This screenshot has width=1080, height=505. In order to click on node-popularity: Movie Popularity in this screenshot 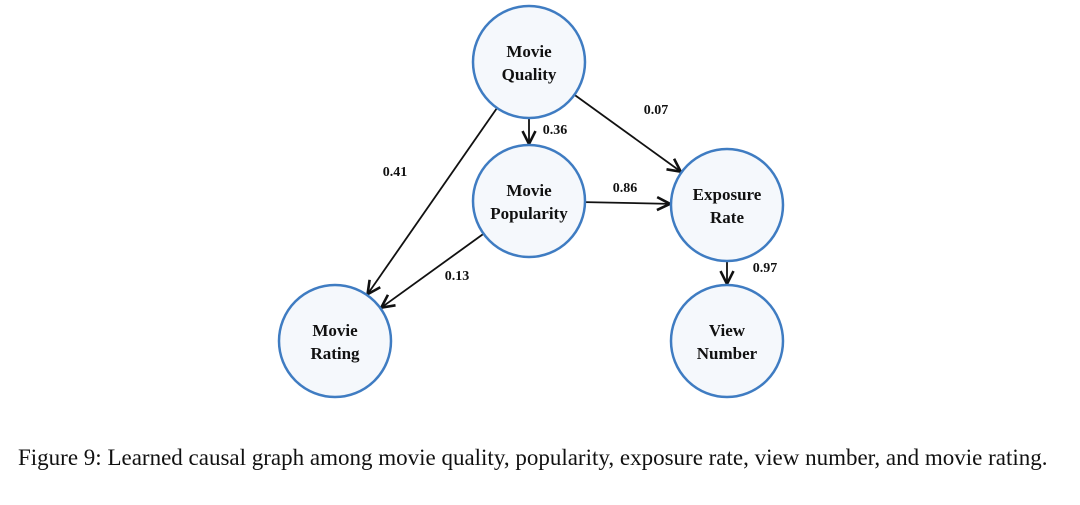, I will do `click(529, 201)`.